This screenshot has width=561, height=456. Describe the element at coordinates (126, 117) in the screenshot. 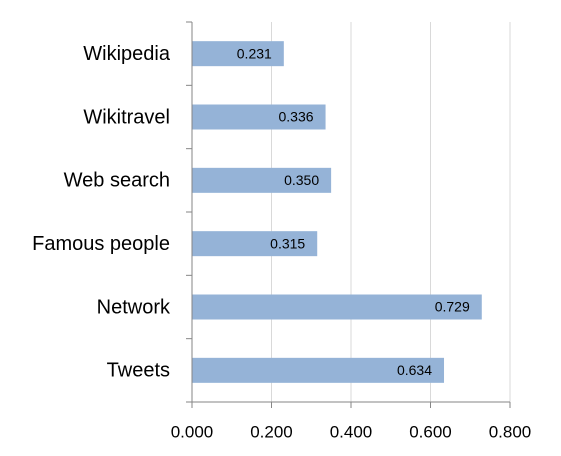

I see `y-tick-label: Wikitravel` at that location.